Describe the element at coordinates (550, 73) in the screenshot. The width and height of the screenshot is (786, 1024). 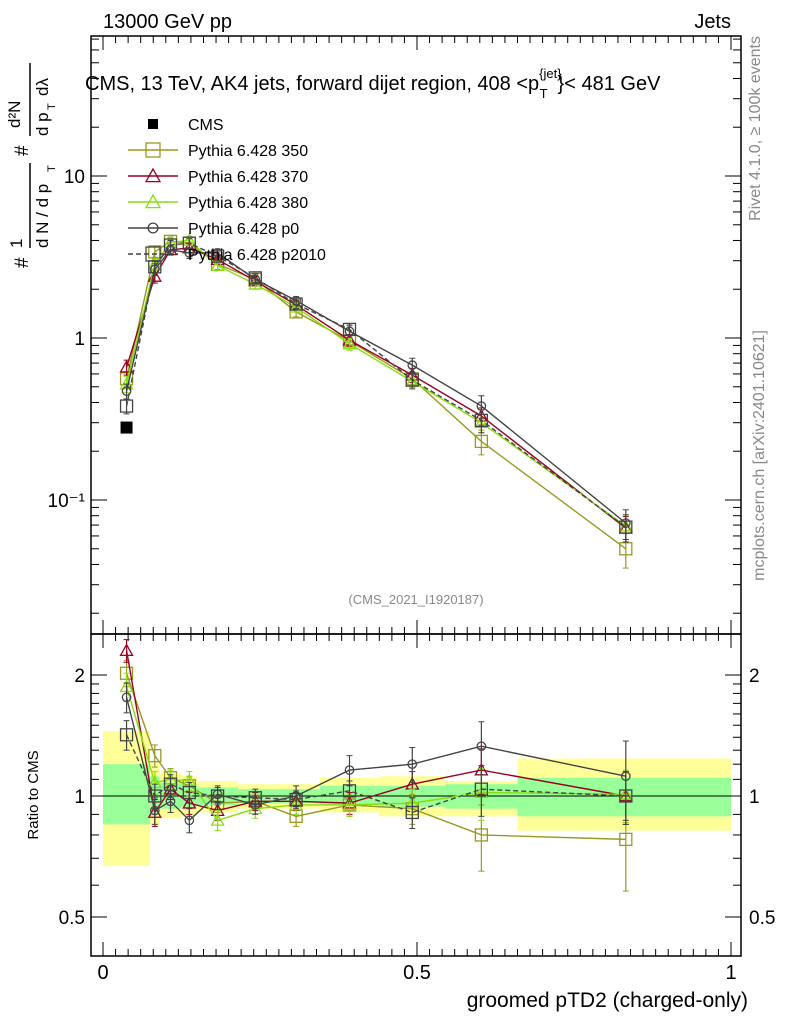
I see `title-sup: {jet}` at that location.